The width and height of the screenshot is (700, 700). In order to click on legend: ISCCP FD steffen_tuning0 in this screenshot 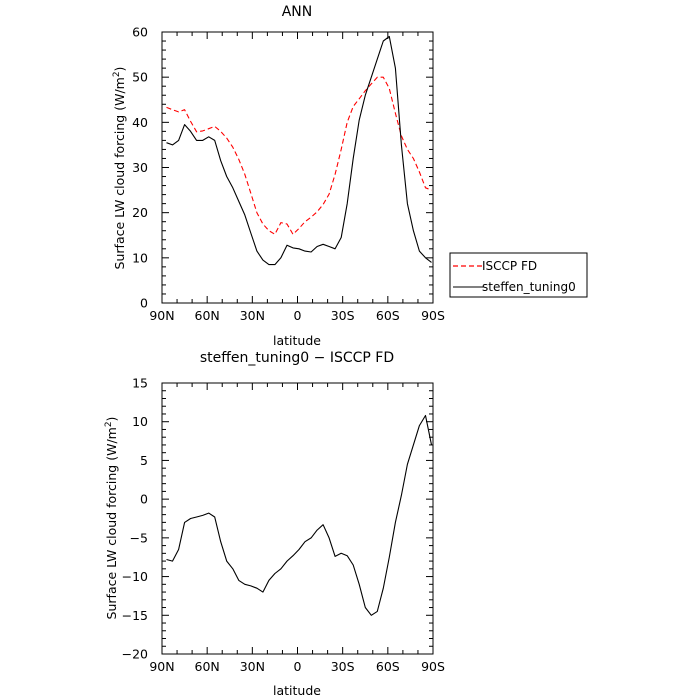, I will do `click(518, 275)`.